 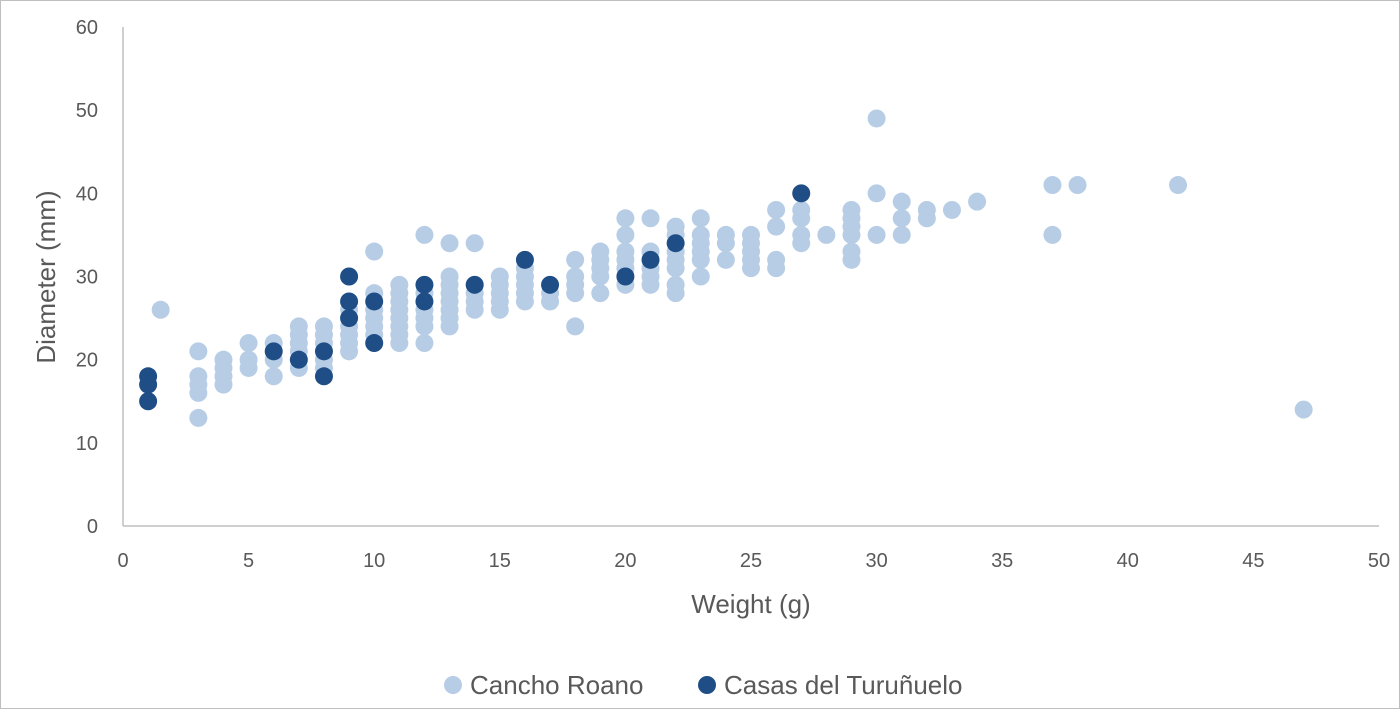 What do you see at coordinates (374, 561) in the screenshot?
I see `x-tick-label: 10` at bounding box center [374, 561].